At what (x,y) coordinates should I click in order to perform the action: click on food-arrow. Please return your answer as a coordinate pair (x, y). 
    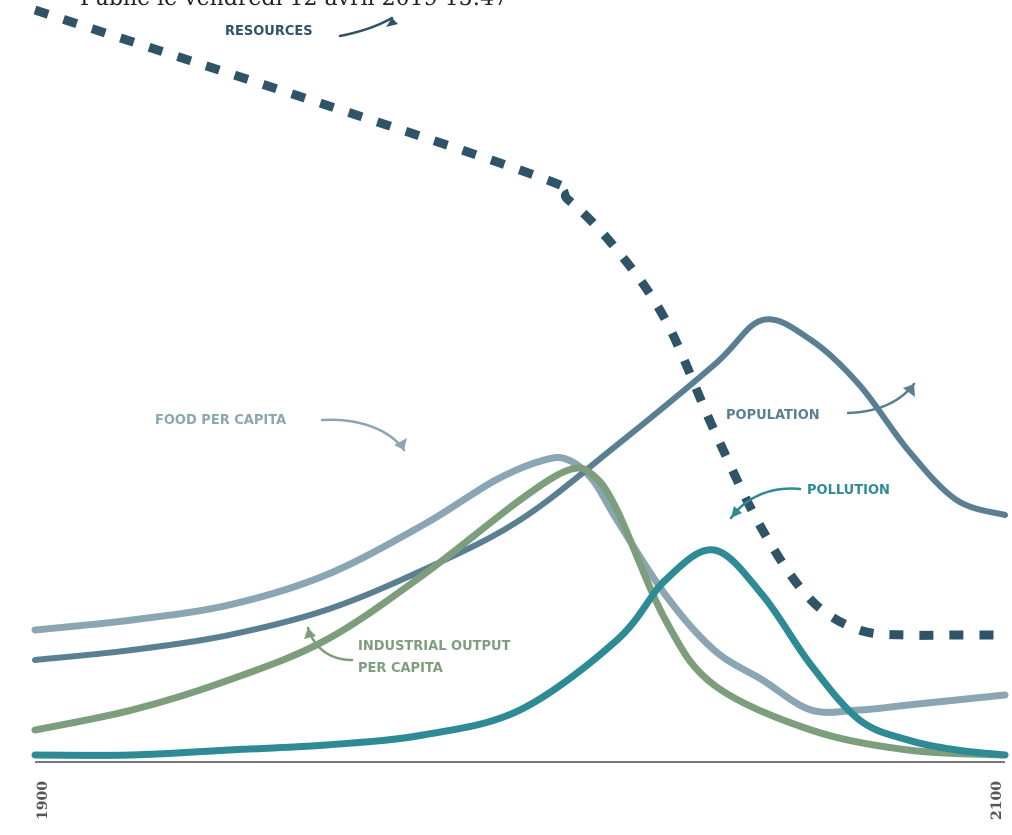
    Looking at the image, I should click on (363, 435).